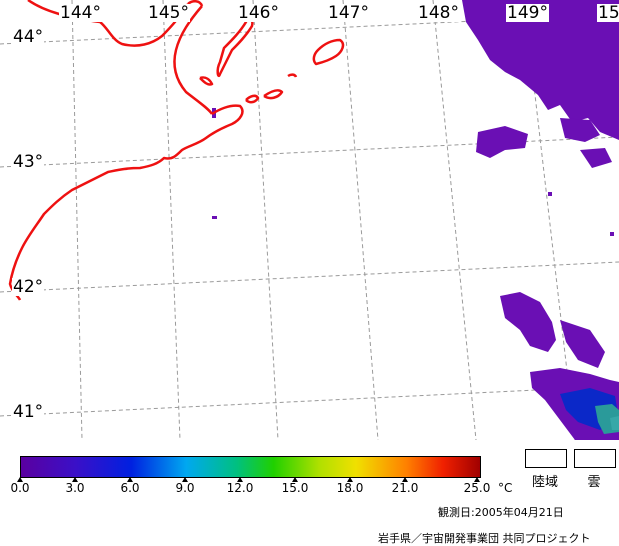  Describe the element at coordinates (28, 412) in the screenshot. I see `latitude-label-41: 41°` at that location.